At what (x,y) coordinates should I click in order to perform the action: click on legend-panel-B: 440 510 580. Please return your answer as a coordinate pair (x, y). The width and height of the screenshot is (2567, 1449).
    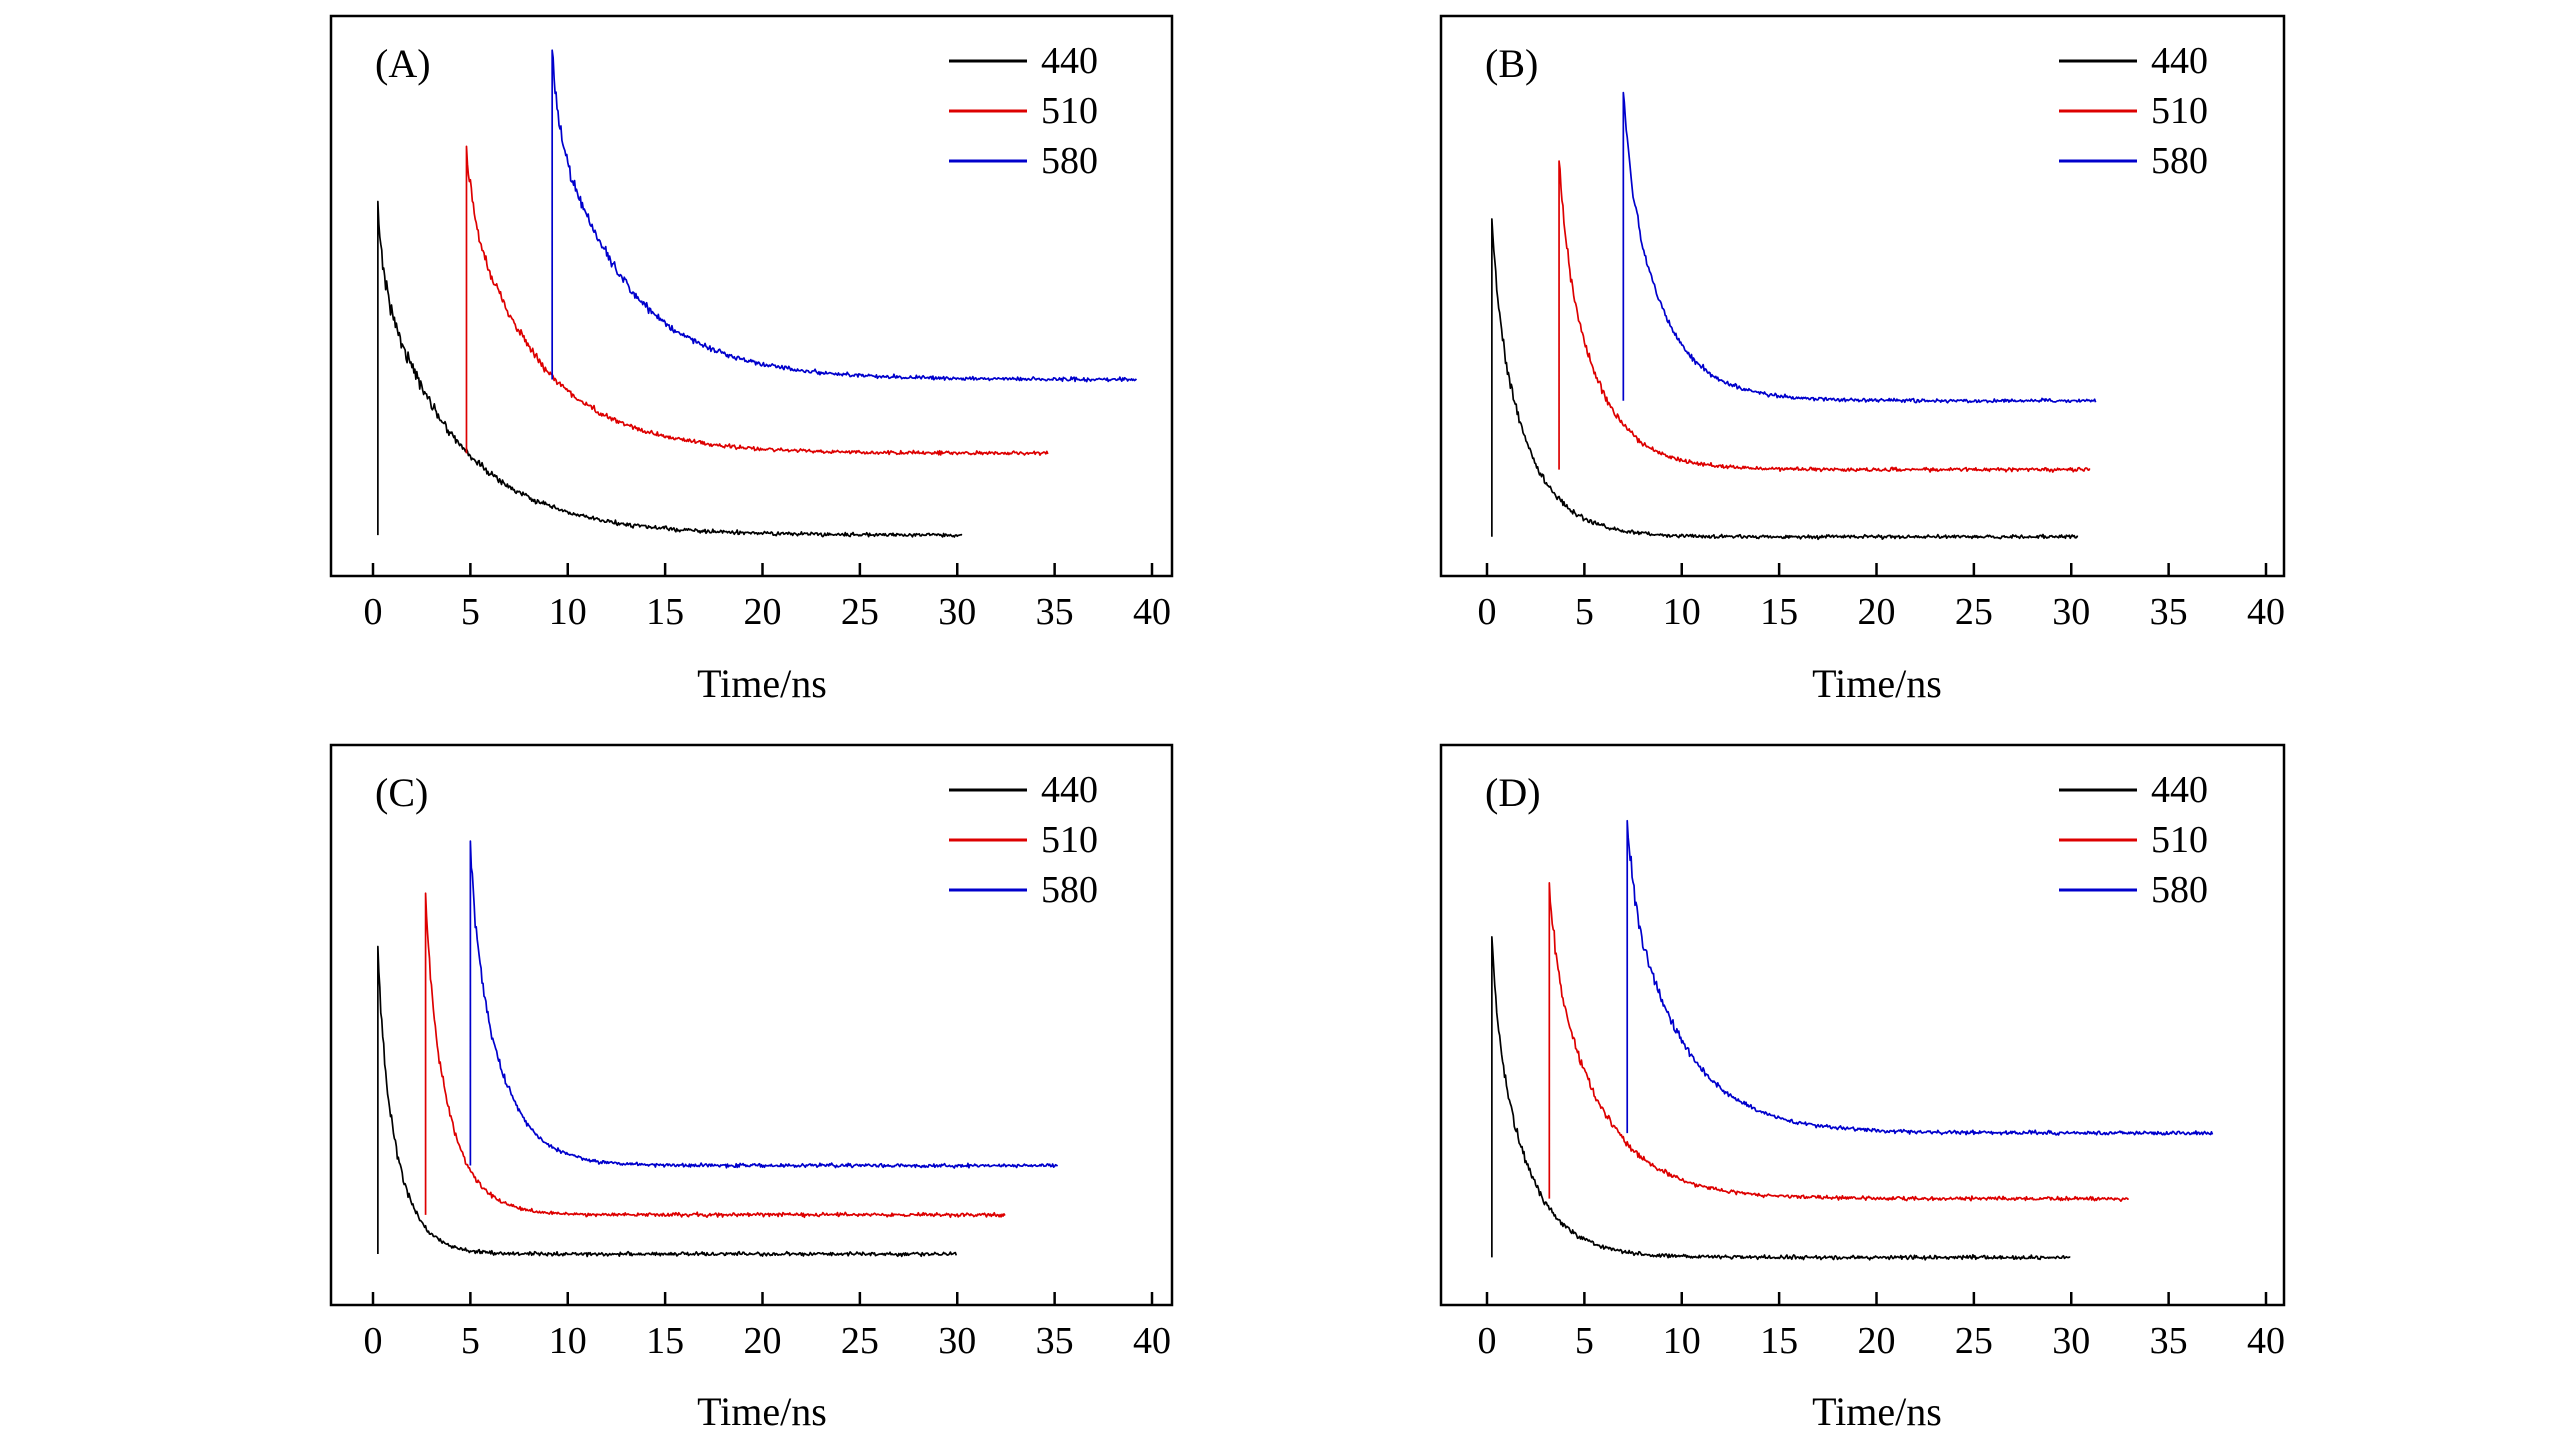
    Looking at the image, I should click on (2133, 111).